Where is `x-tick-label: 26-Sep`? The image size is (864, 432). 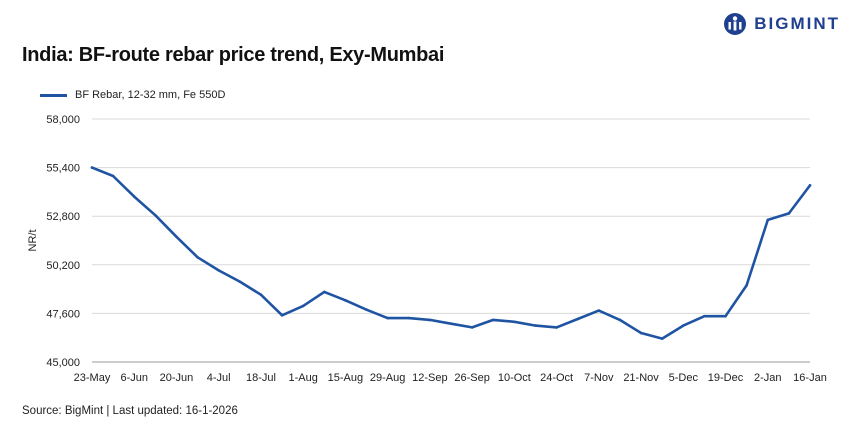
x-tick-label: 26-Sep is located at coordinates (471, 378).